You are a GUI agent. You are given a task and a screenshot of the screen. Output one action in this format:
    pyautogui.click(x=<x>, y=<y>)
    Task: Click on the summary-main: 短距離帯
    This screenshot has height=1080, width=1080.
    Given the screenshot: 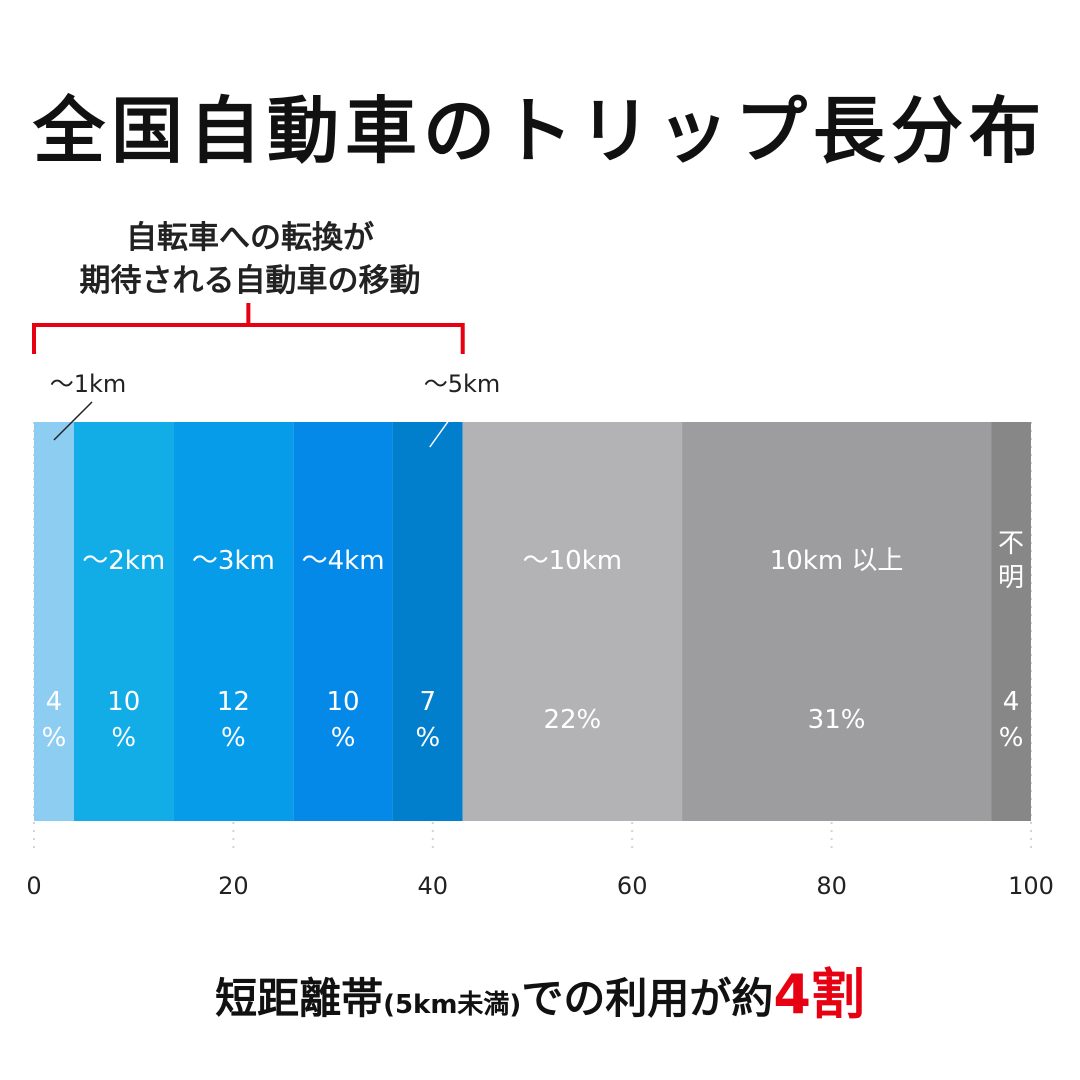 What is the action you would take?
    pyautogui.click(x=299, y=998)
    